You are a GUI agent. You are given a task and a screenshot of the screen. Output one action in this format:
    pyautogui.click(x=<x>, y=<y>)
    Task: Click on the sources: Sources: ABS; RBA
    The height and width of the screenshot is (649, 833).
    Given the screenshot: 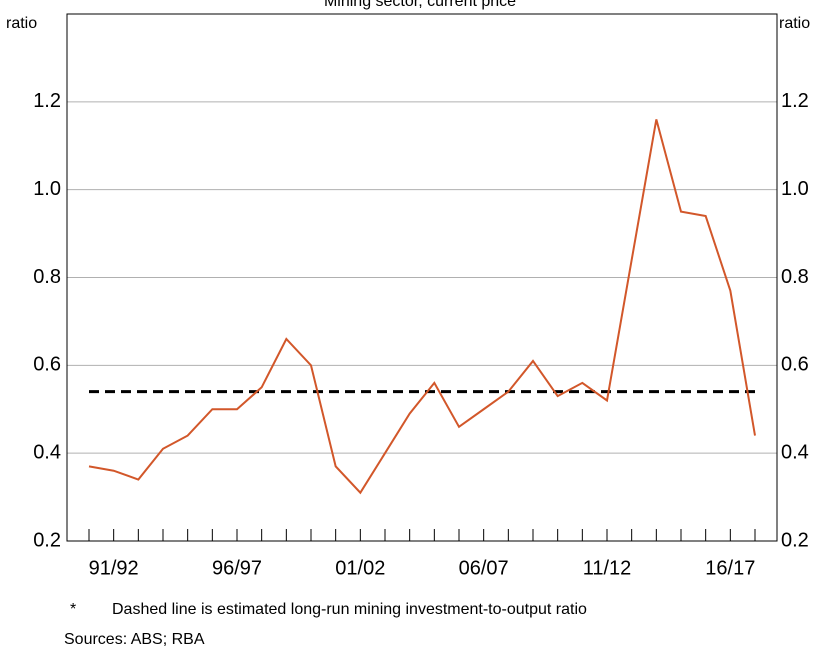 What is the action you would take?
    pyautogui.click(x=134, y=639)
    